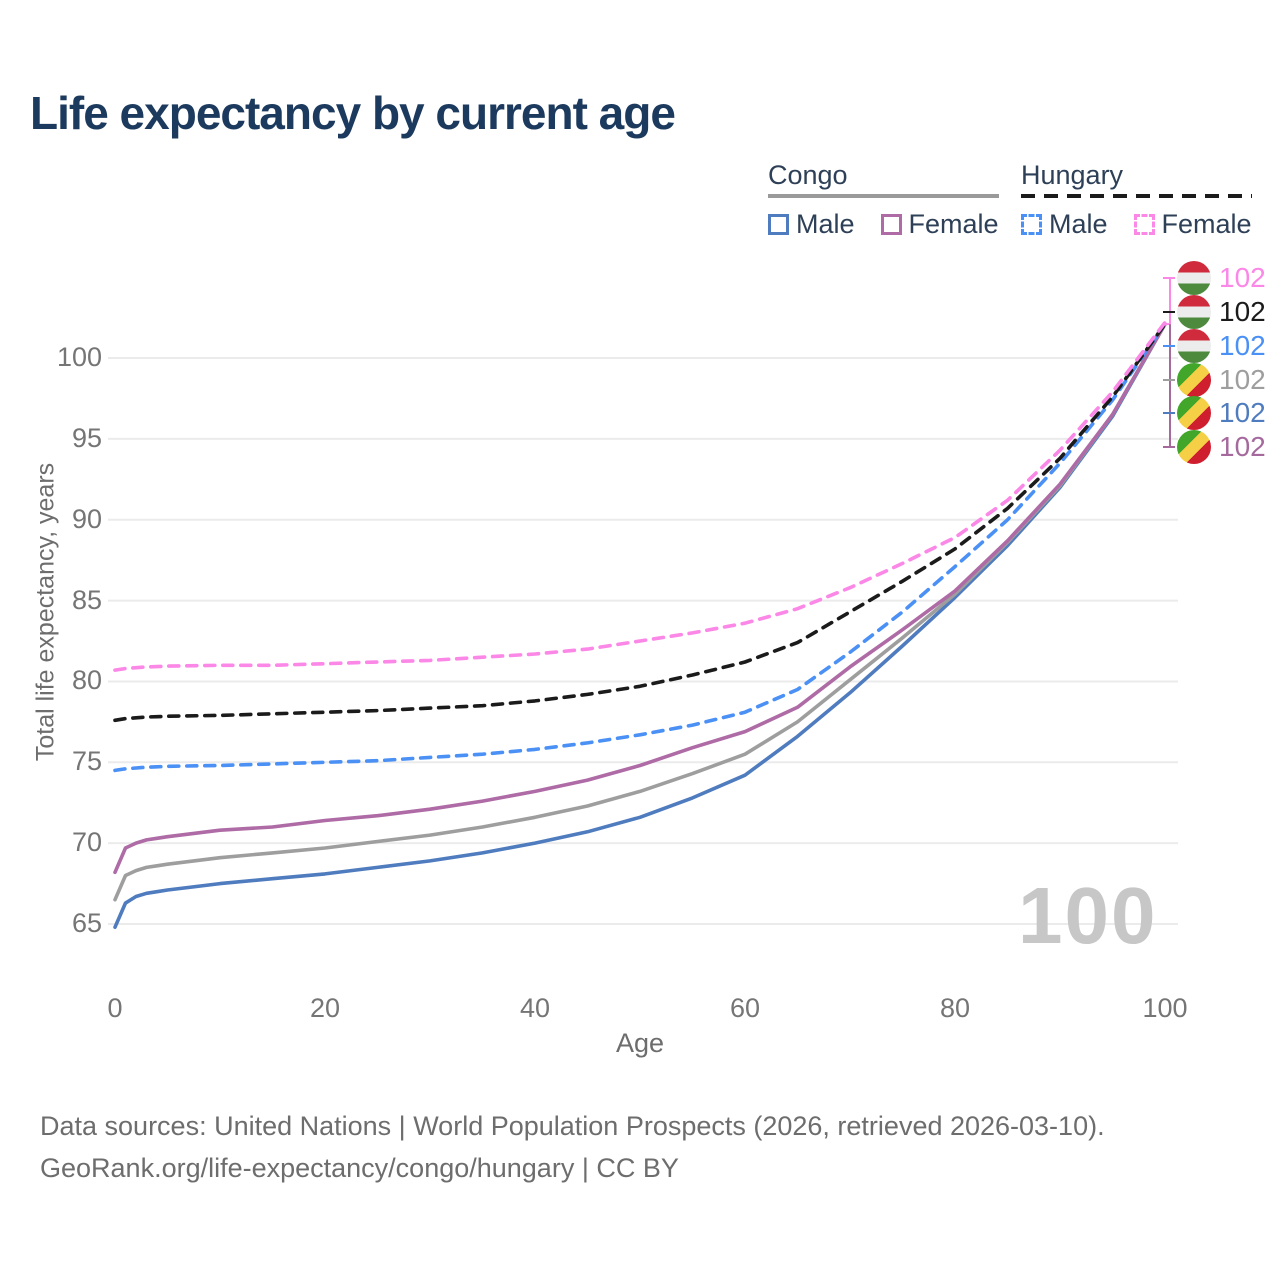 This screenshot has width=1280, height=1280. Describe the element at coordinates (1072, 175) in the screenshot. I see `legend-hungary-label: Hungary` at that location.